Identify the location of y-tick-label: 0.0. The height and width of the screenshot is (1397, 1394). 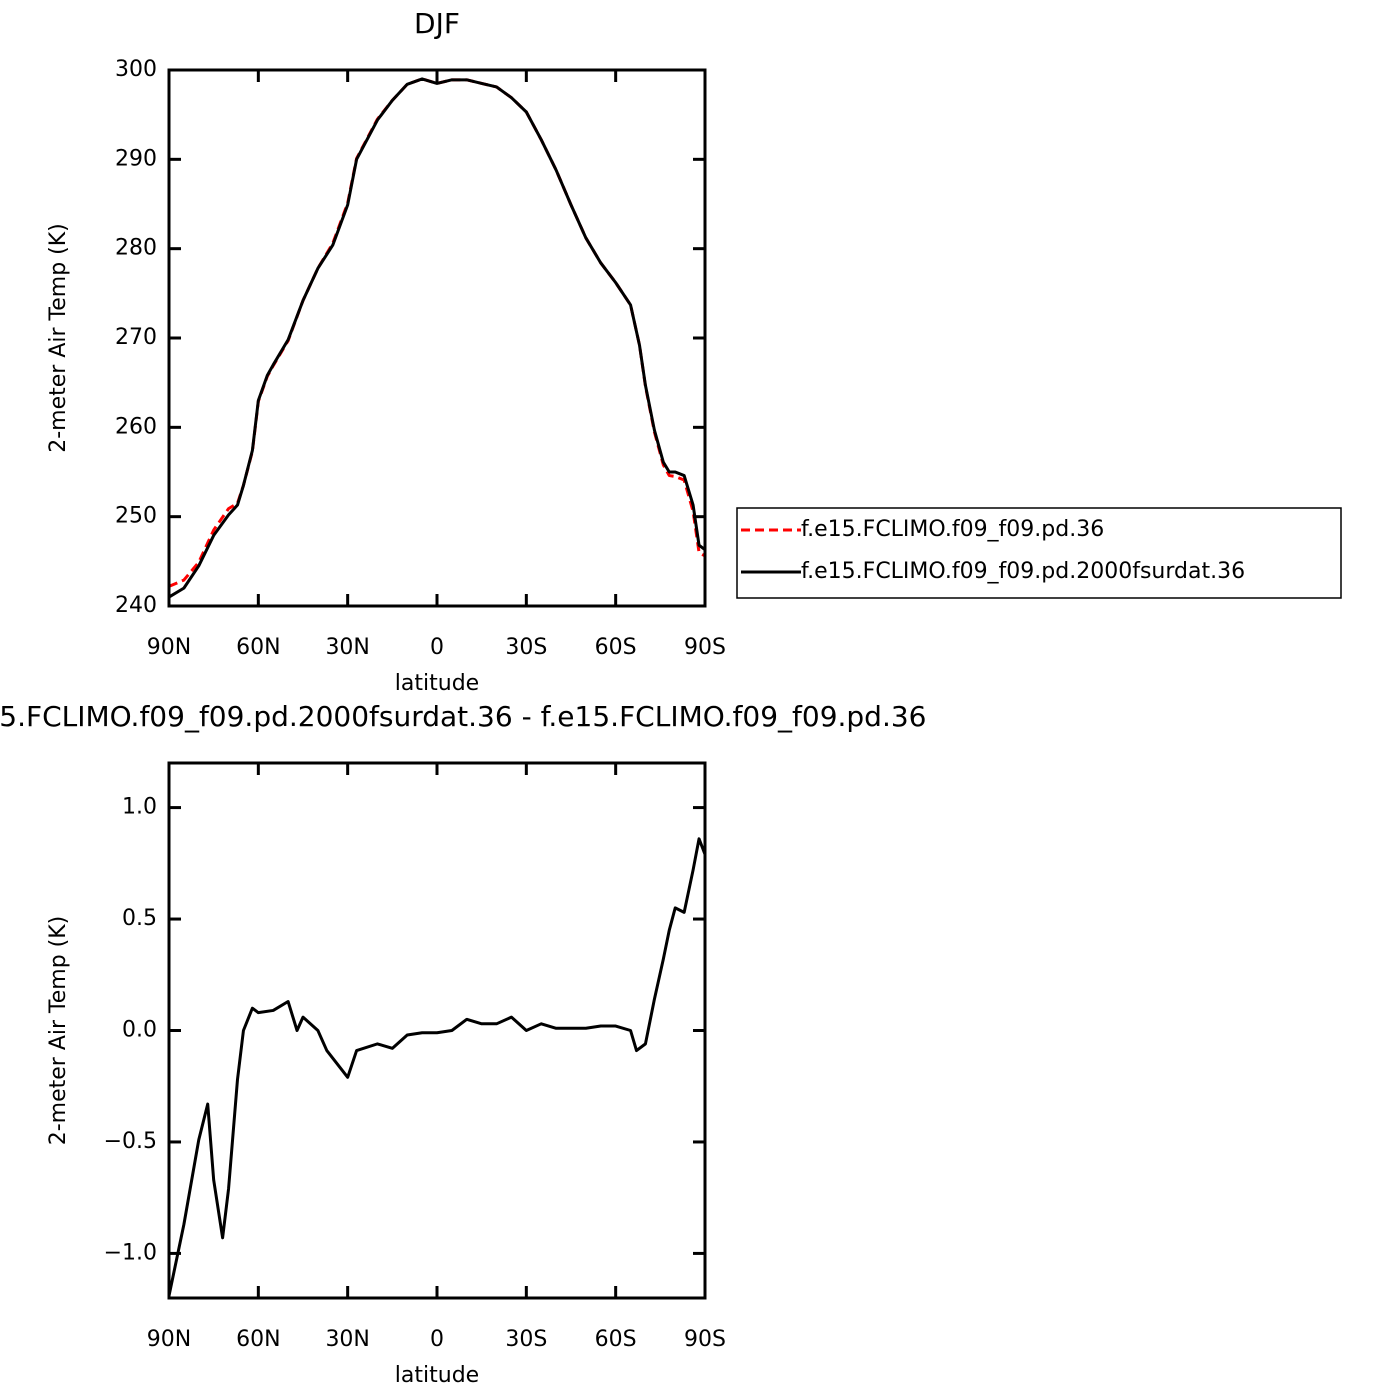
(139, 1030).